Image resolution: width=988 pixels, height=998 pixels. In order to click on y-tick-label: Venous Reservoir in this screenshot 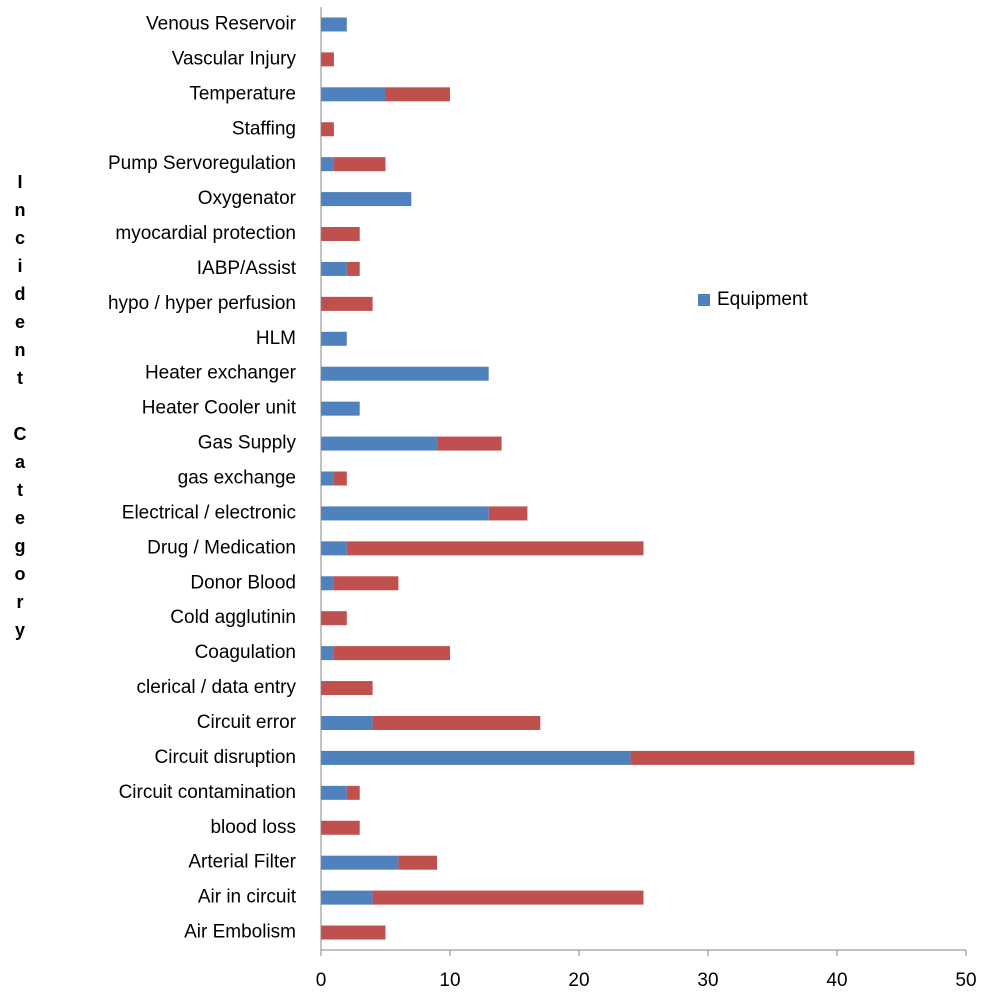, I will do `click(221, 23)`.